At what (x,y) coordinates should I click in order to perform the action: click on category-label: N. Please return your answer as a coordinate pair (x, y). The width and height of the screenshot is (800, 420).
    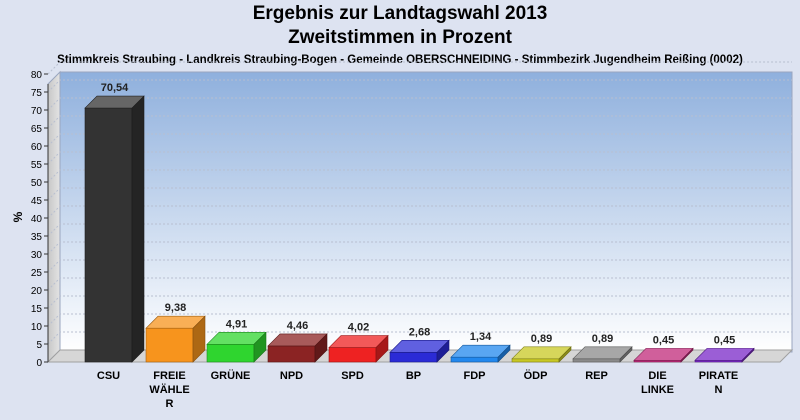
    Looking at the image, I should click on (719, 390).